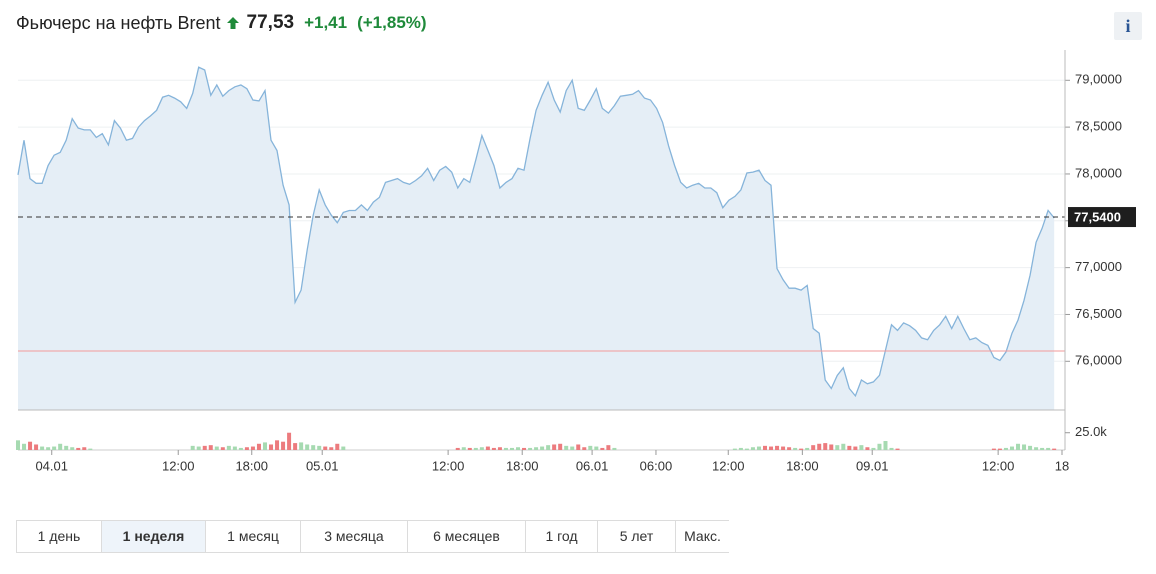 This screenshot has height=574, width=1156. Describe the element at coordinates (467, 536) in the screenshot. I see `range-button: 6 месяцев` at that location.